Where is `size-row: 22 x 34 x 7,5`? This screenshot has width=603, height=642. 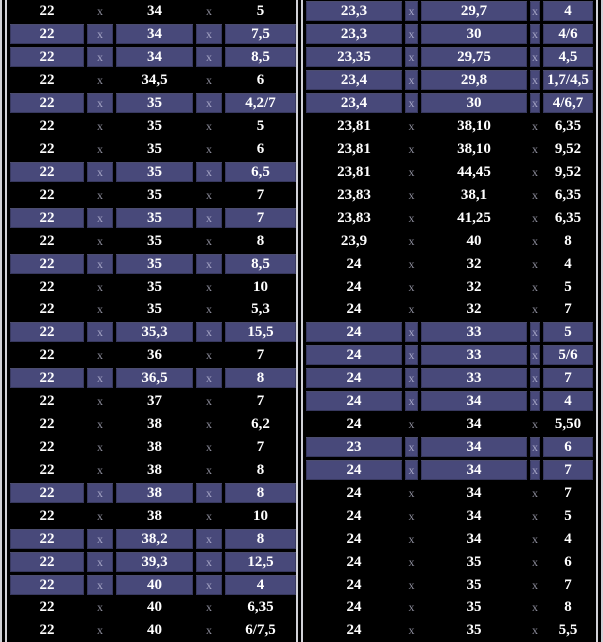 size-row: 22 x 34 x 7,5 is located at coordinates (151, 34).